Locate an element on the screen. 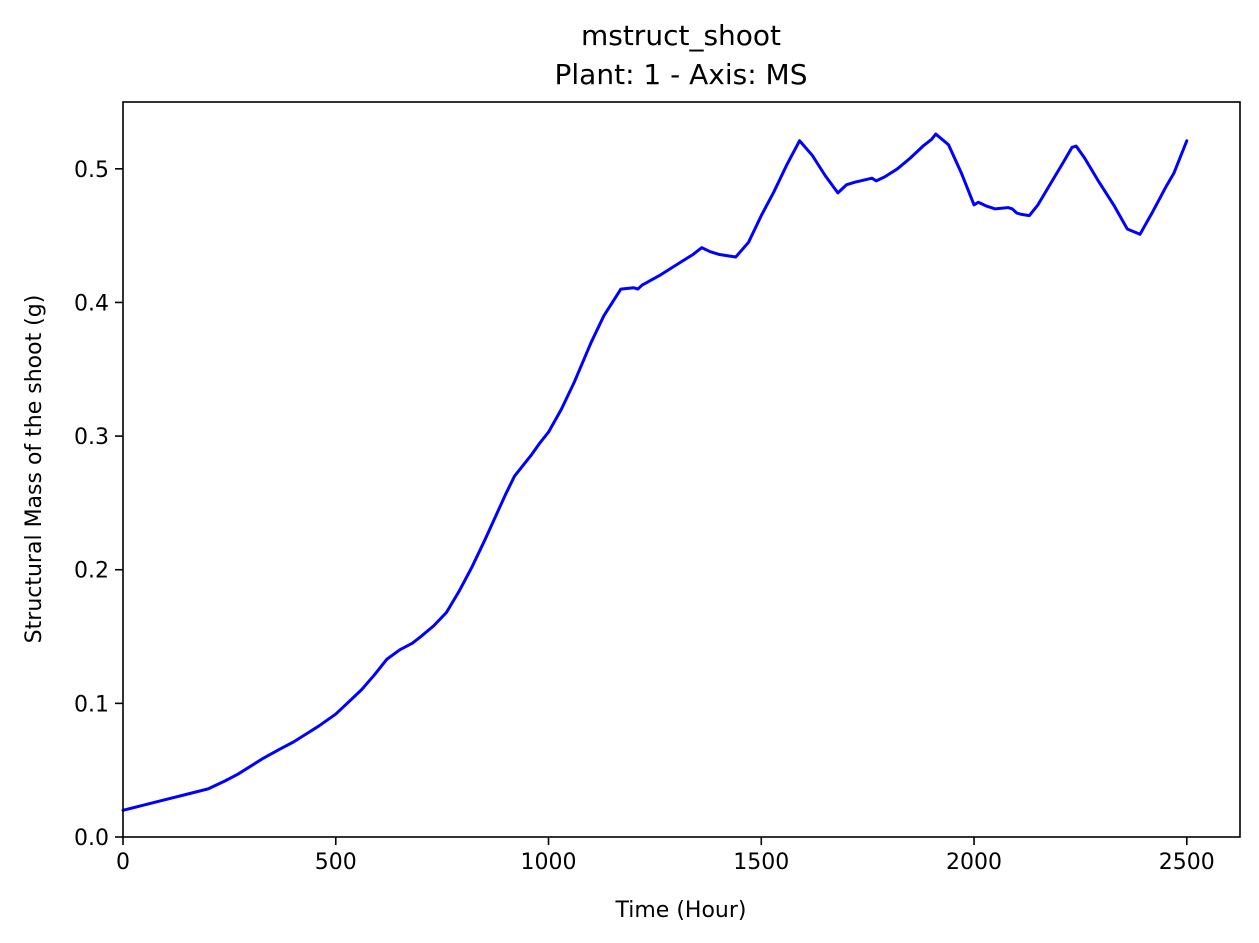  x-tick-label: 500 is located at coordinates (336, 862).